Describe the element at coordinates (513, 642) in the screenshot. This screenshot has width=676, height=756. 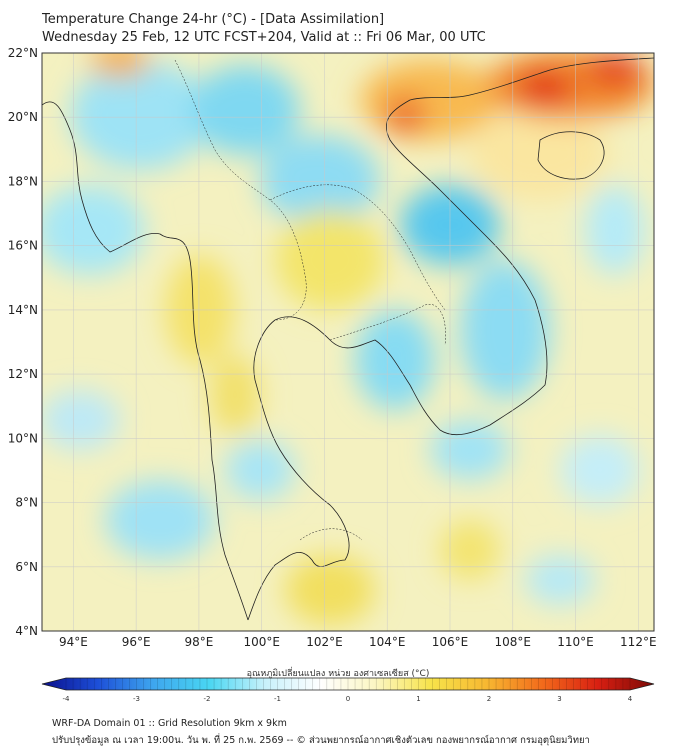
I see `lon-label: 108°E` at that location.